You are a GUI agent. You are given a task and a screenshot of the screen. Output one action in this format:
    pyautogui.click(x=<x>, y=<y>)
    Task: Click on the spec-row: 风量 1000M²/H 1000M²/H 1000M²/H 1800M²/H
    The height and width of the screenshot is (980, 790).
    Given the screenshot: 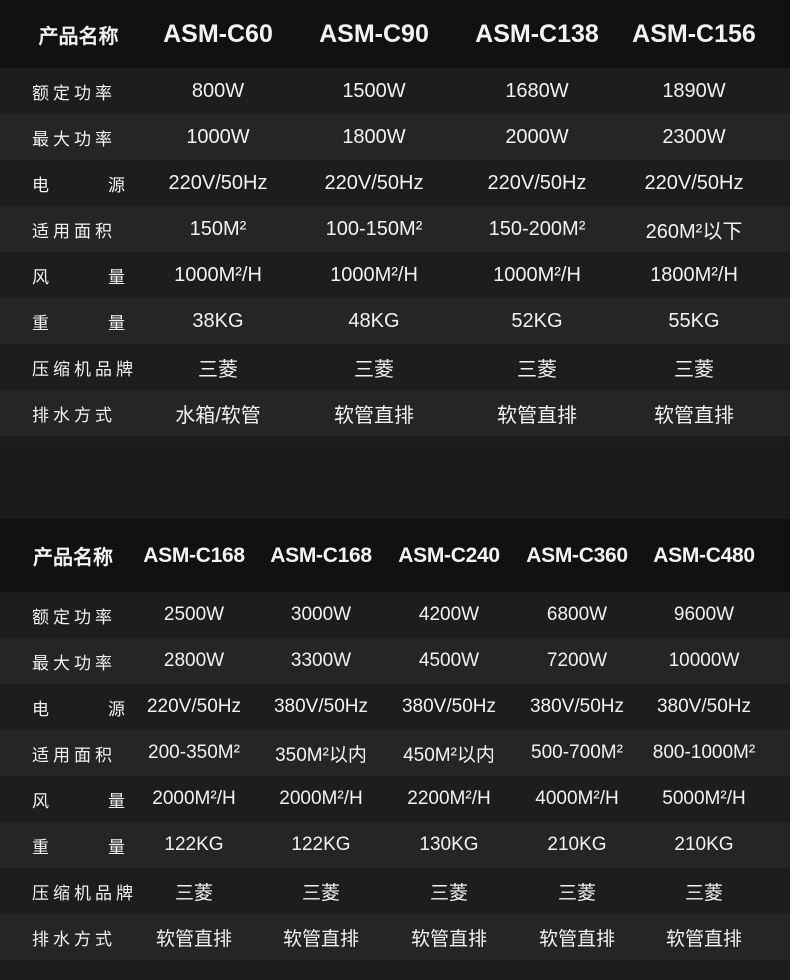 What is the action you would take?
    pyautogui.click(x=395, y=275)
    